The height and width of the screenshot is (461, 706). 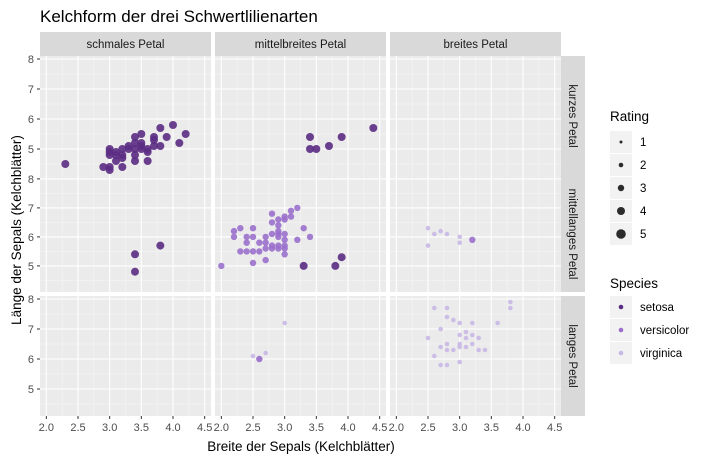 I want to click on x-tick-label: 2.0, so click(x=396, y=428).